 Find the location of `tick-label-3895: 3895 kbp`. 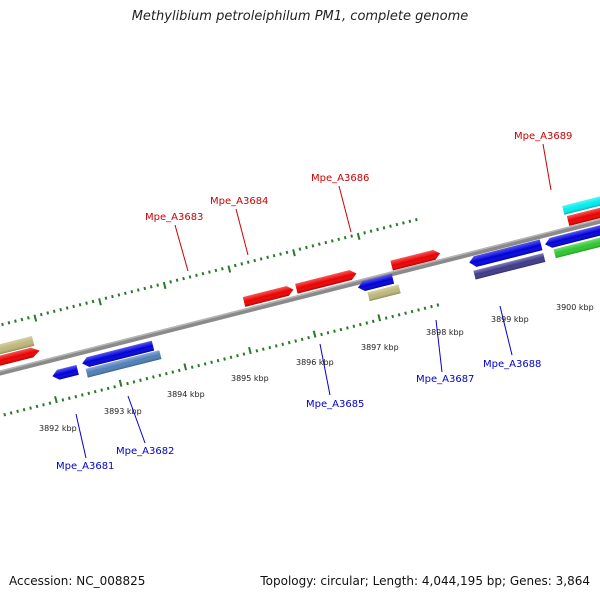

tick-label-3895: 3895 kbp is located at coordinates (250, 378).